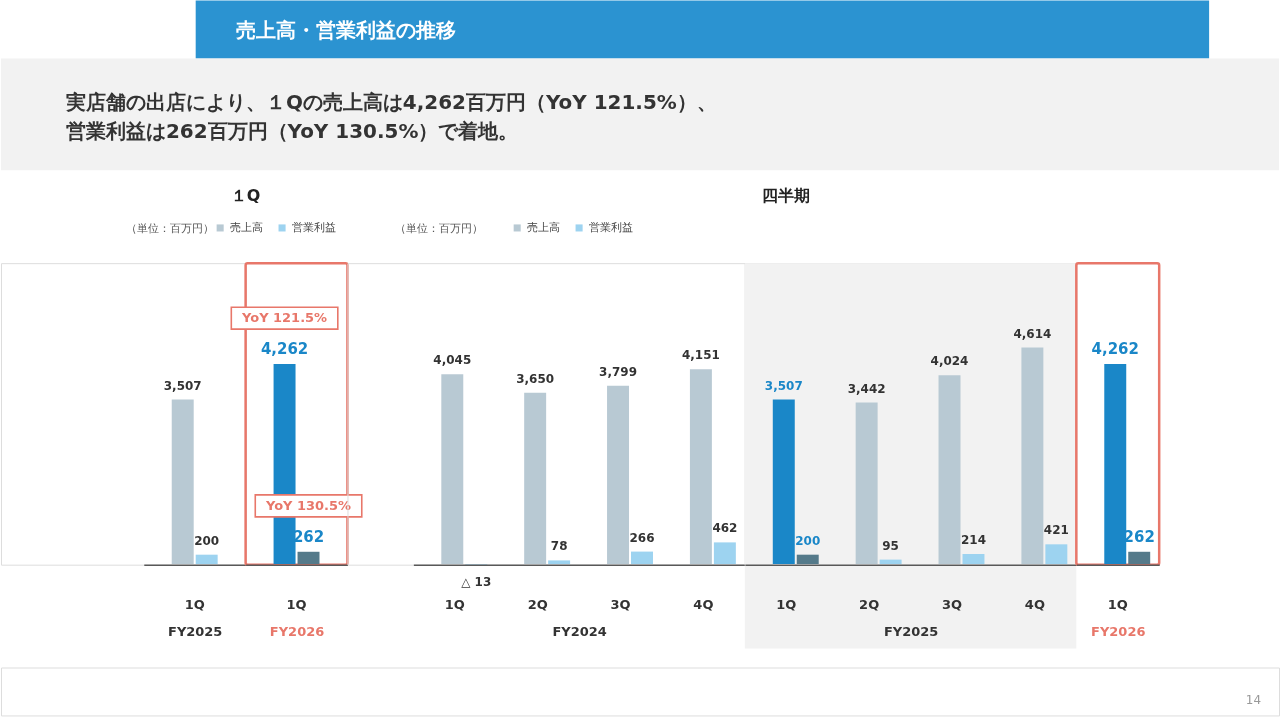 This screenshot has width=1280, height=720. What do you see at coordinates (973, 540) in the screenshot?
I see `data-label: 214` at bounding box center [973, 540].